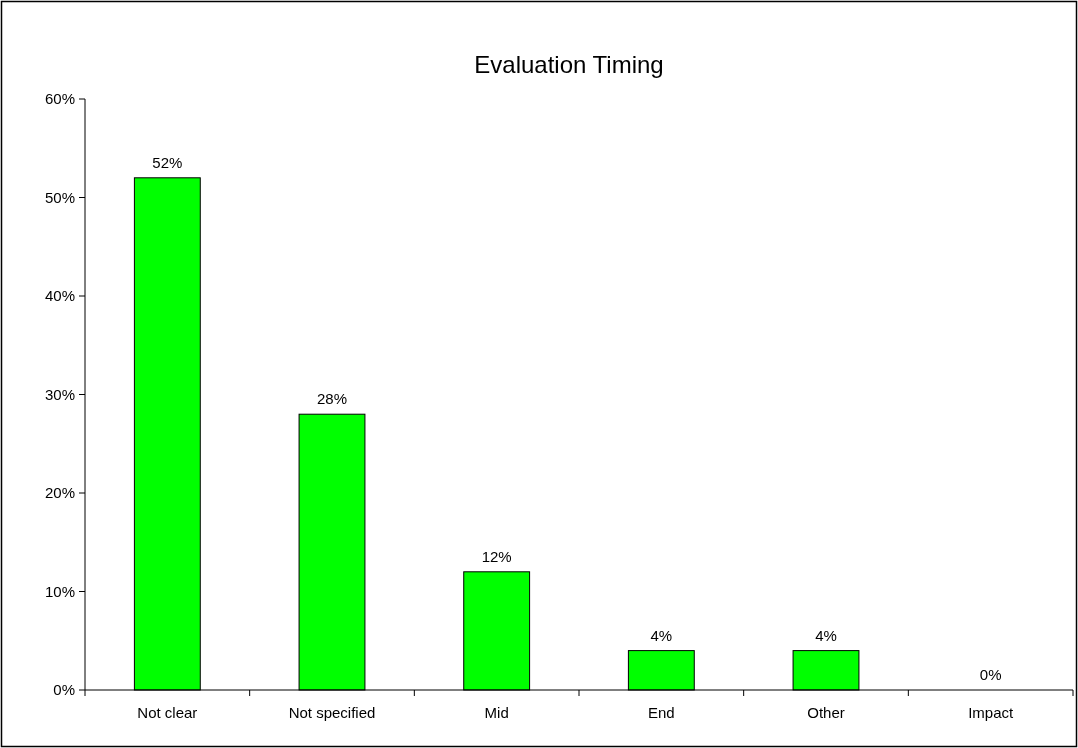  I want to click on x-tick-label: Impact, so click(991, 712).